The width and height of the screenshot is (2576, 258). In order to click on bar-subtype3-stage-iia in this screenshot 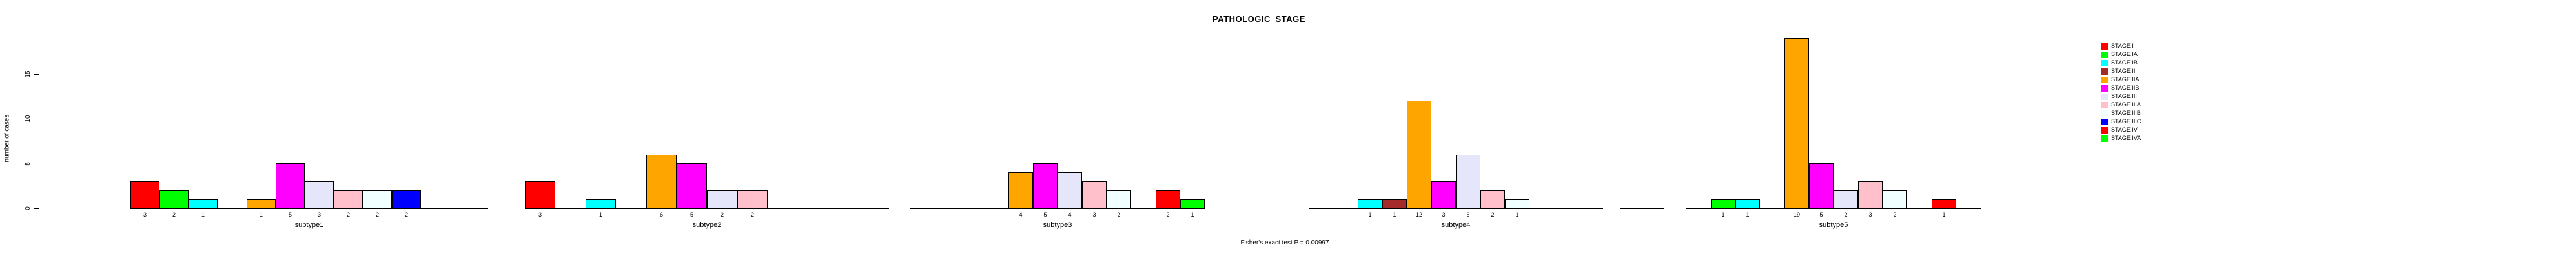, I will do `click(1020, 191)`.